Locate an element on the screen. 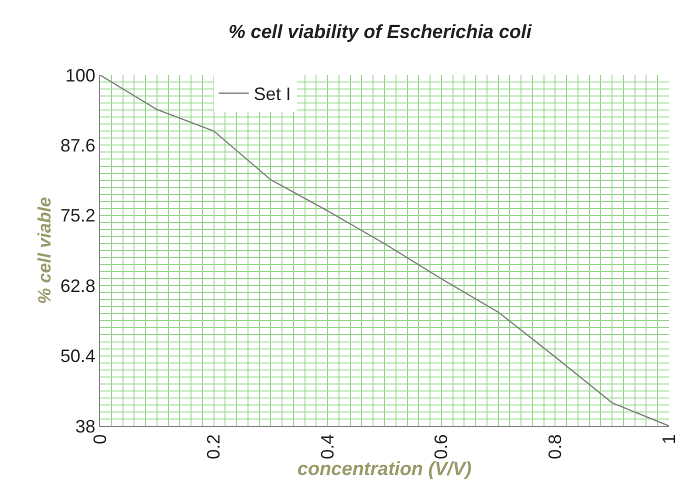  y-tick-label: 62.8 is located at coordinates (78, 286).